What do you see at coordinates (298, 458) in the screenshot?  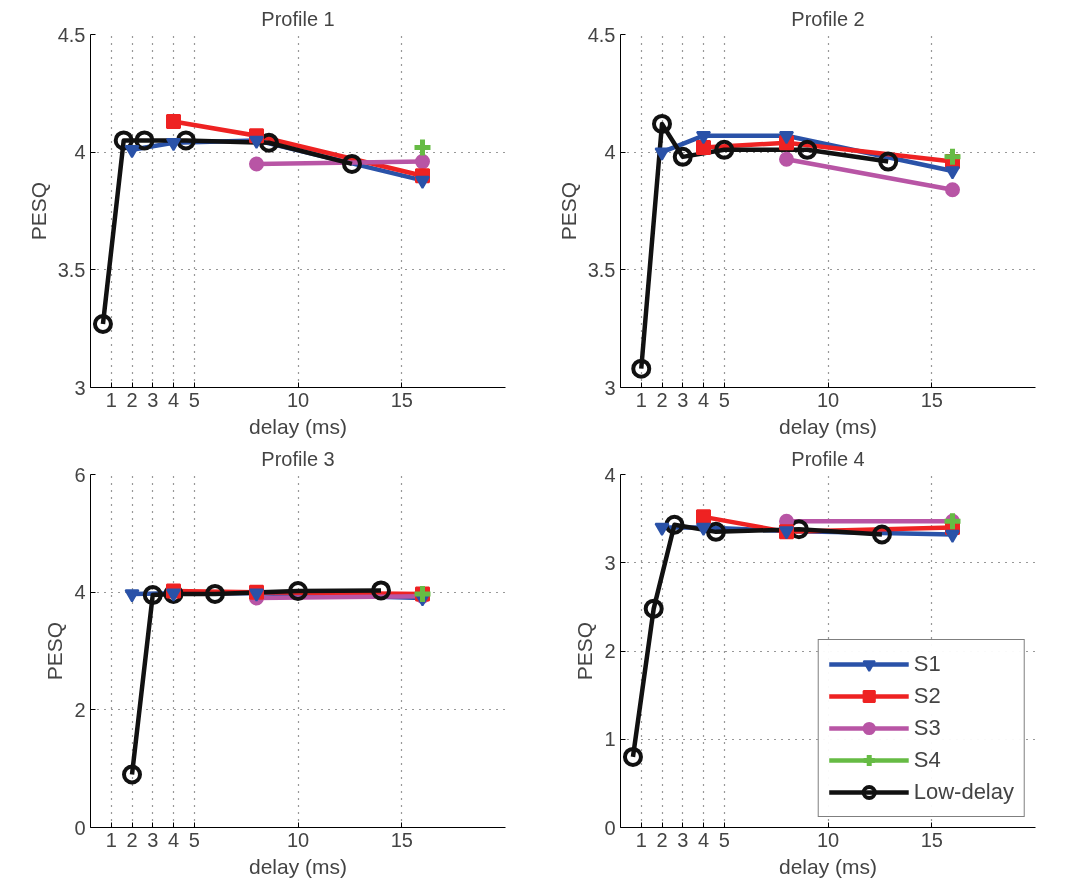 I see `chart-title: Profile 3` at bounding box center [298, 458].